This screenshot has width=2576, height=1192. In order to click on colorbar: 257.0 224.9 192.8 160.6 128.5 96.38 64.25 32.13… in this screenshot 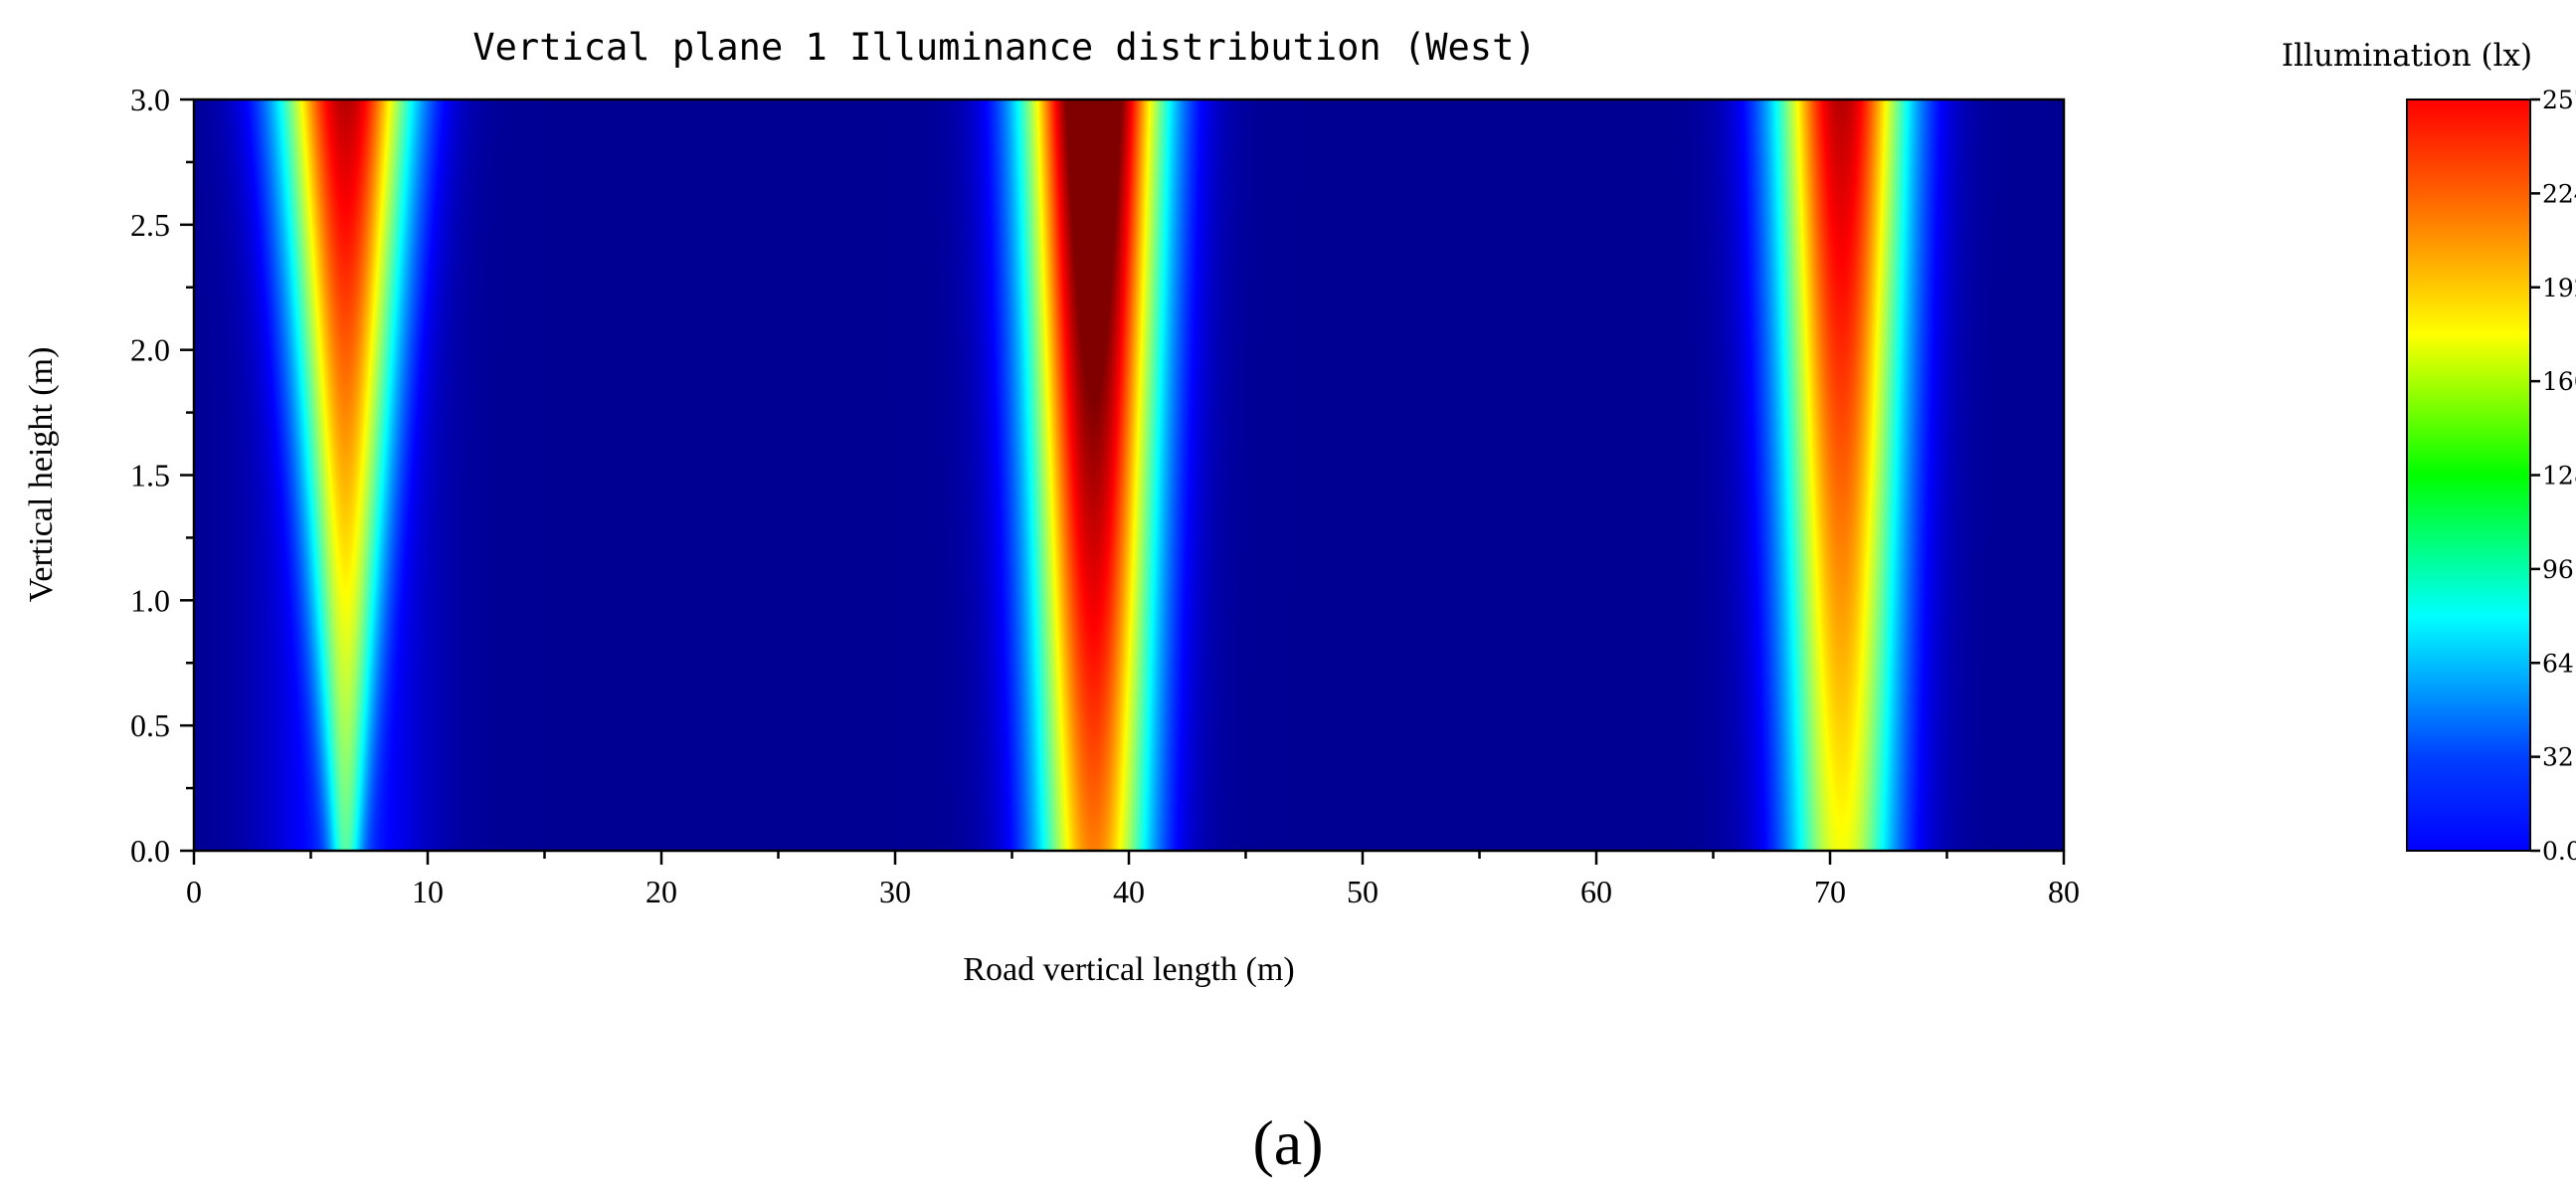, I will do `click(2491, 476)`.